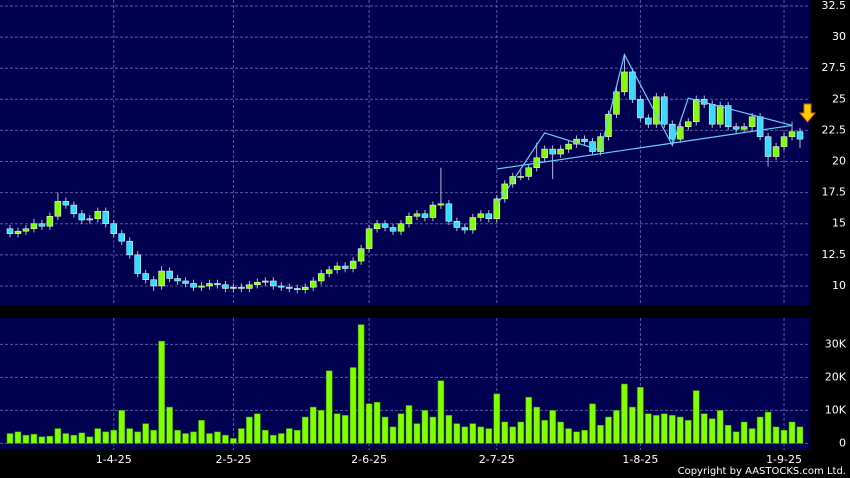  Describe the element at coordinates (784, 459) in the screenshot. I see `x-tick-label: 1-9-25` at that location.